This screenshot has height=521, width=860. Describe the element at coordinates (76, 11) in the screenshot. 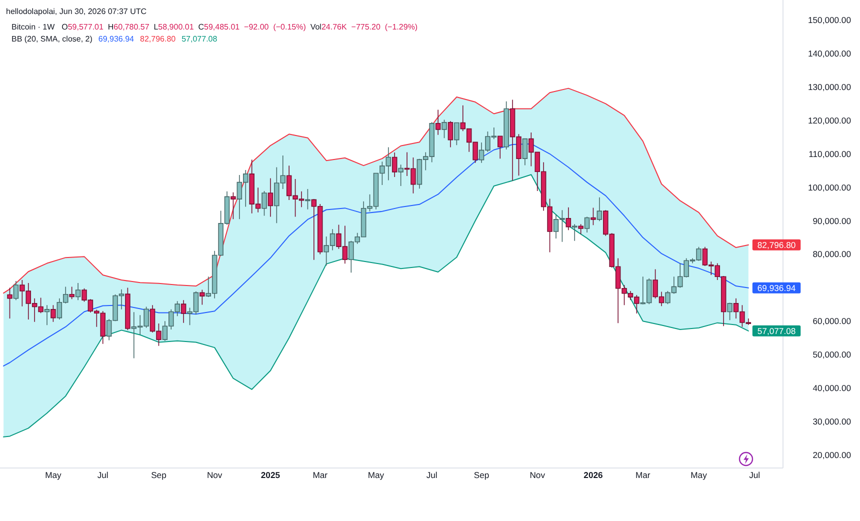

I see `annotation: hellodolapolai, Jun 30, 2026 07:37 UTC` at that location.